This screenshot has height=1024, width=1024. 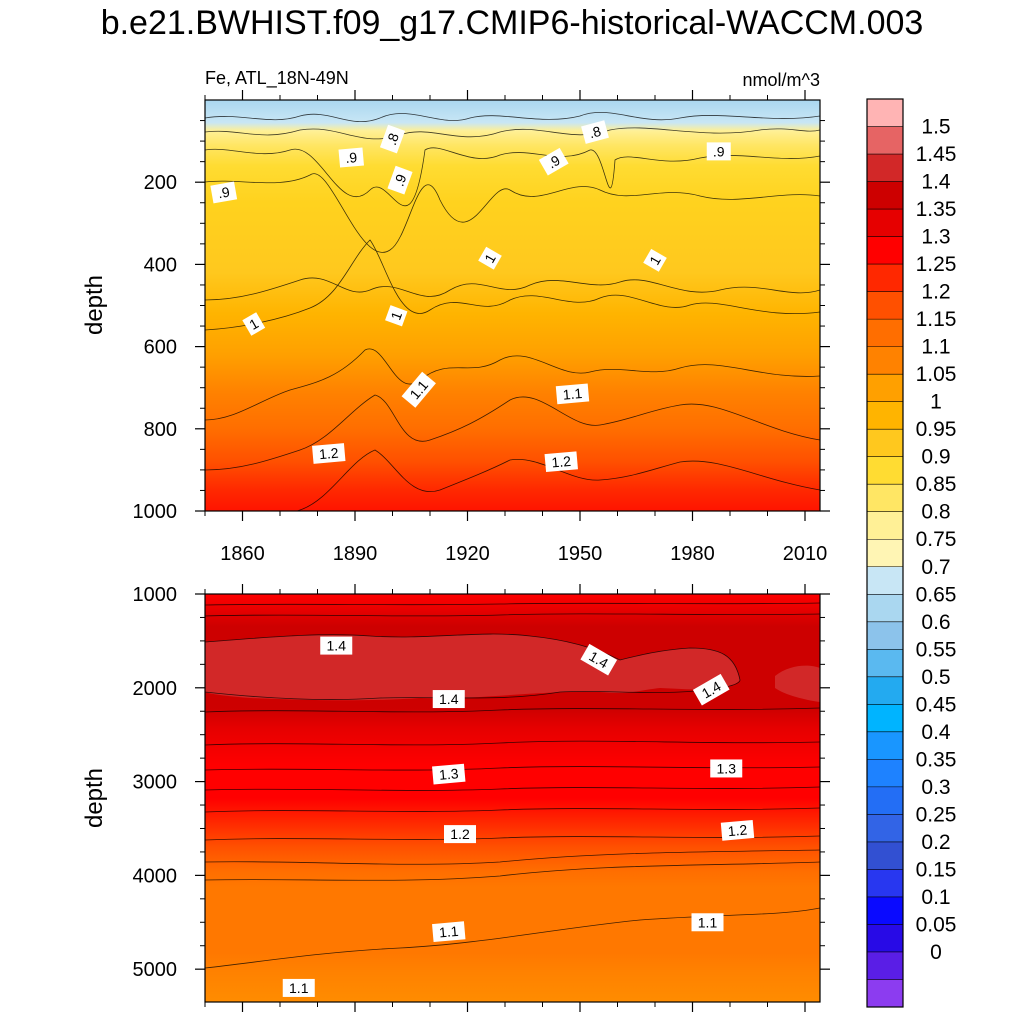 I want to click on y-tick-label: 1000, so click(x=155, y=512).